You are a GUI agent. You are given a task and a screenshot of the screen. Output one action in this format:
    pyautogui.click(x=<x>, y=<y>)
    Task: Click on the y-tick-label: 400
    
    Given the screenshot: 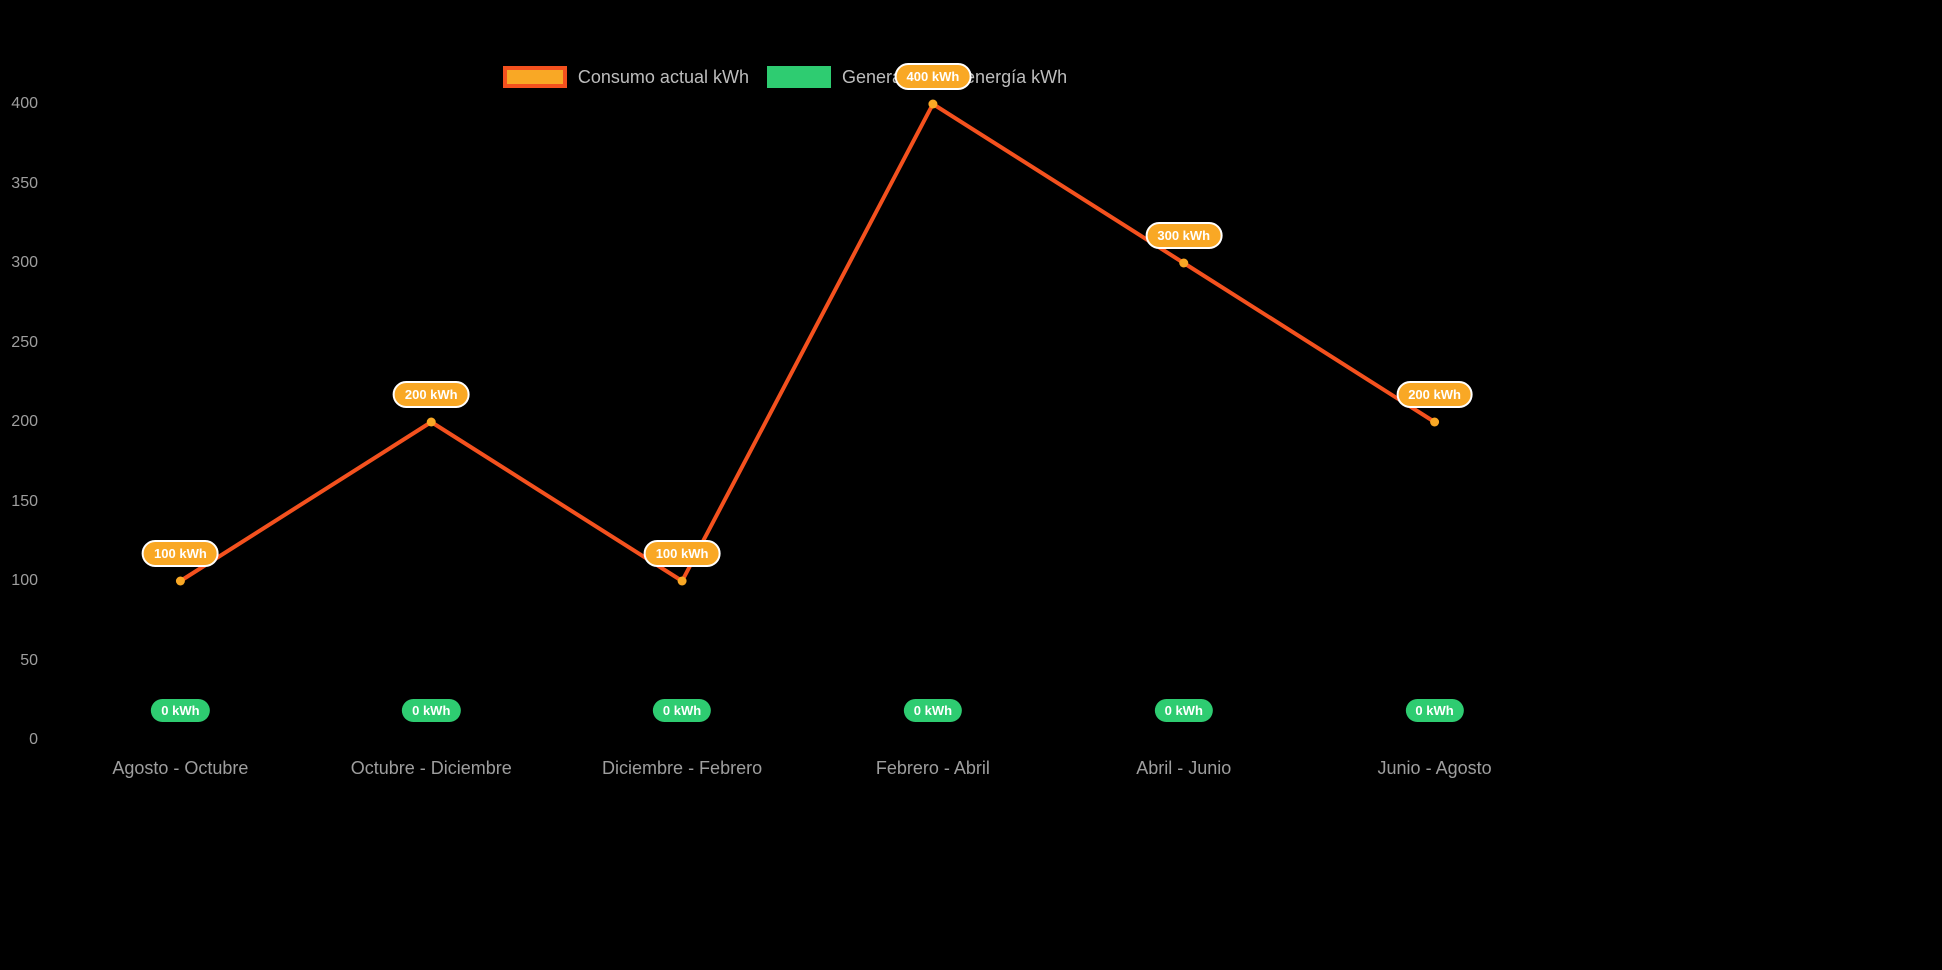 What is the action you would take?
    pyautogui.click(x=24, y=103)
    